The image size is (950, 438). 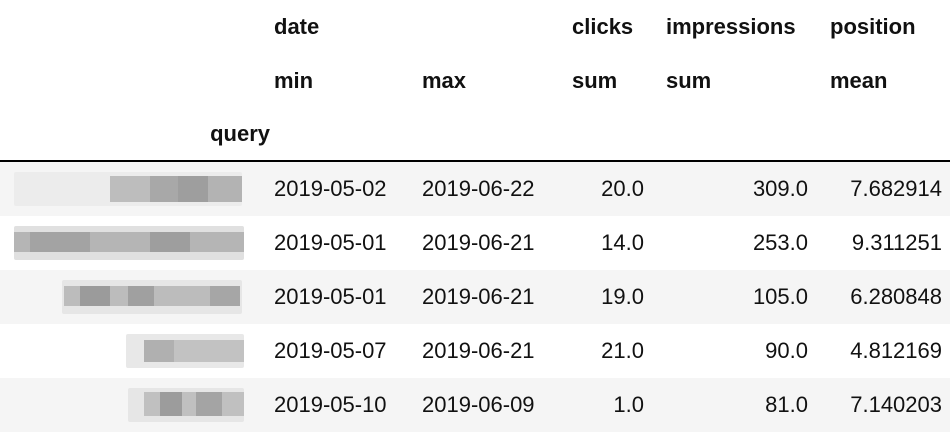 I want to click on impressions-sum-cell: 309.0, so click(x=748, y=188).